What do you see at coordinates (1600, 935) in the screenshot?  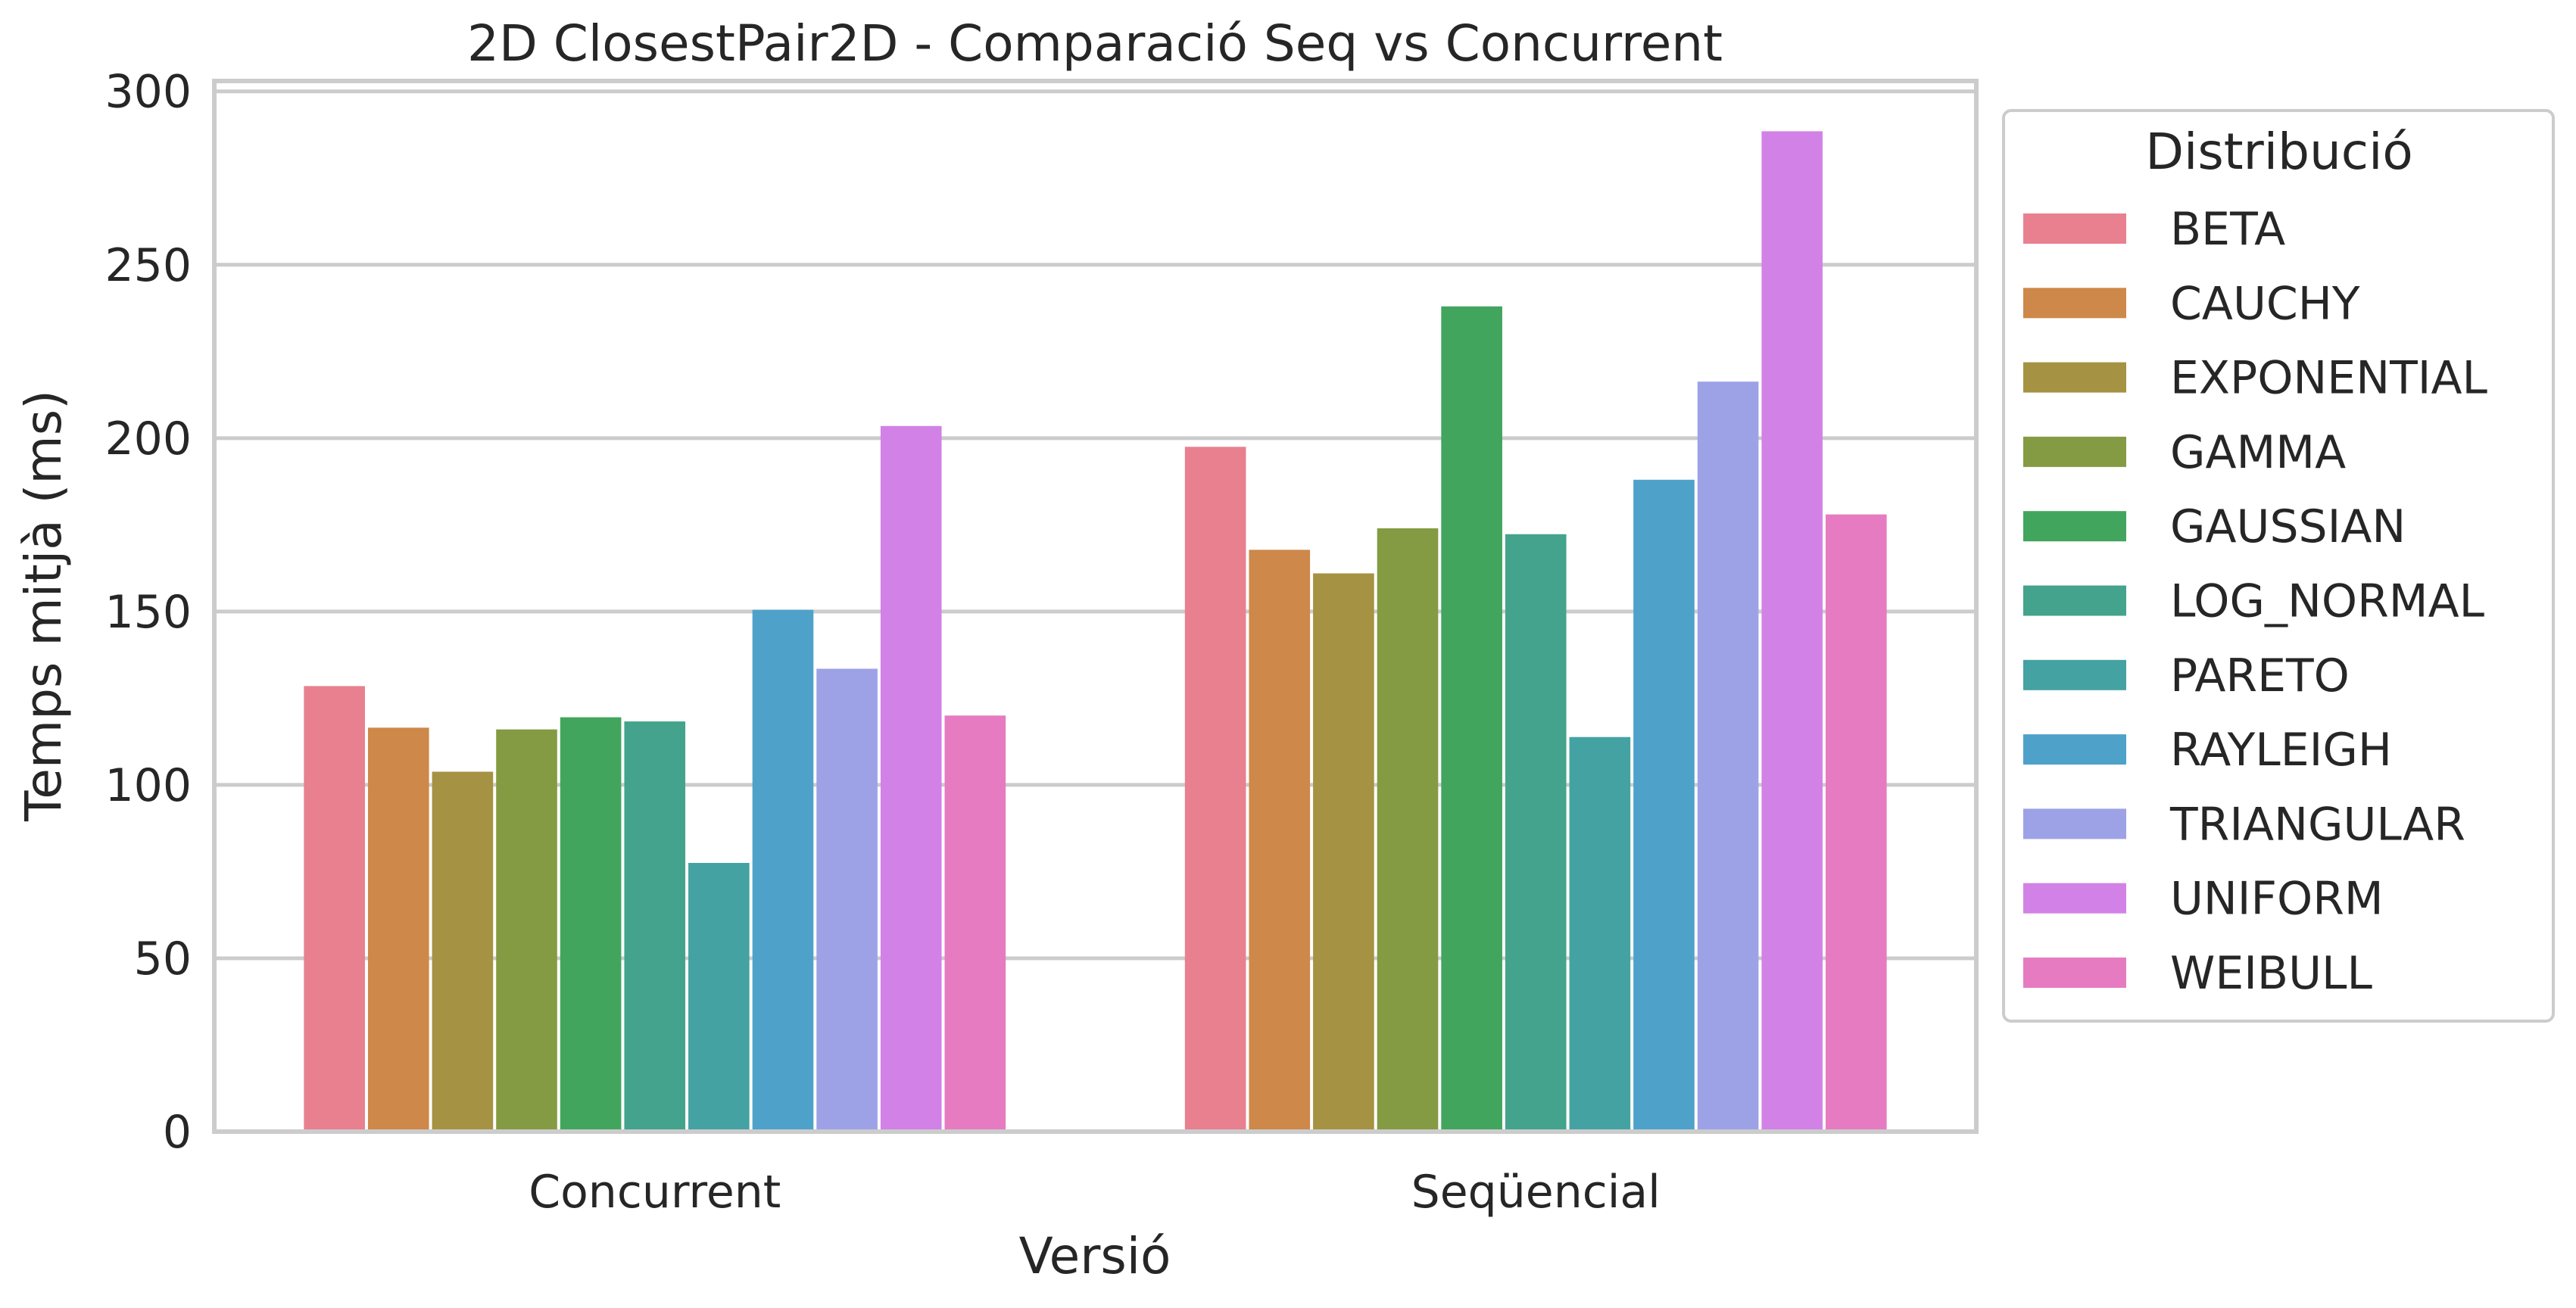 I see `bar-pareto-seqüencial` at bounding box center [1600, 935].